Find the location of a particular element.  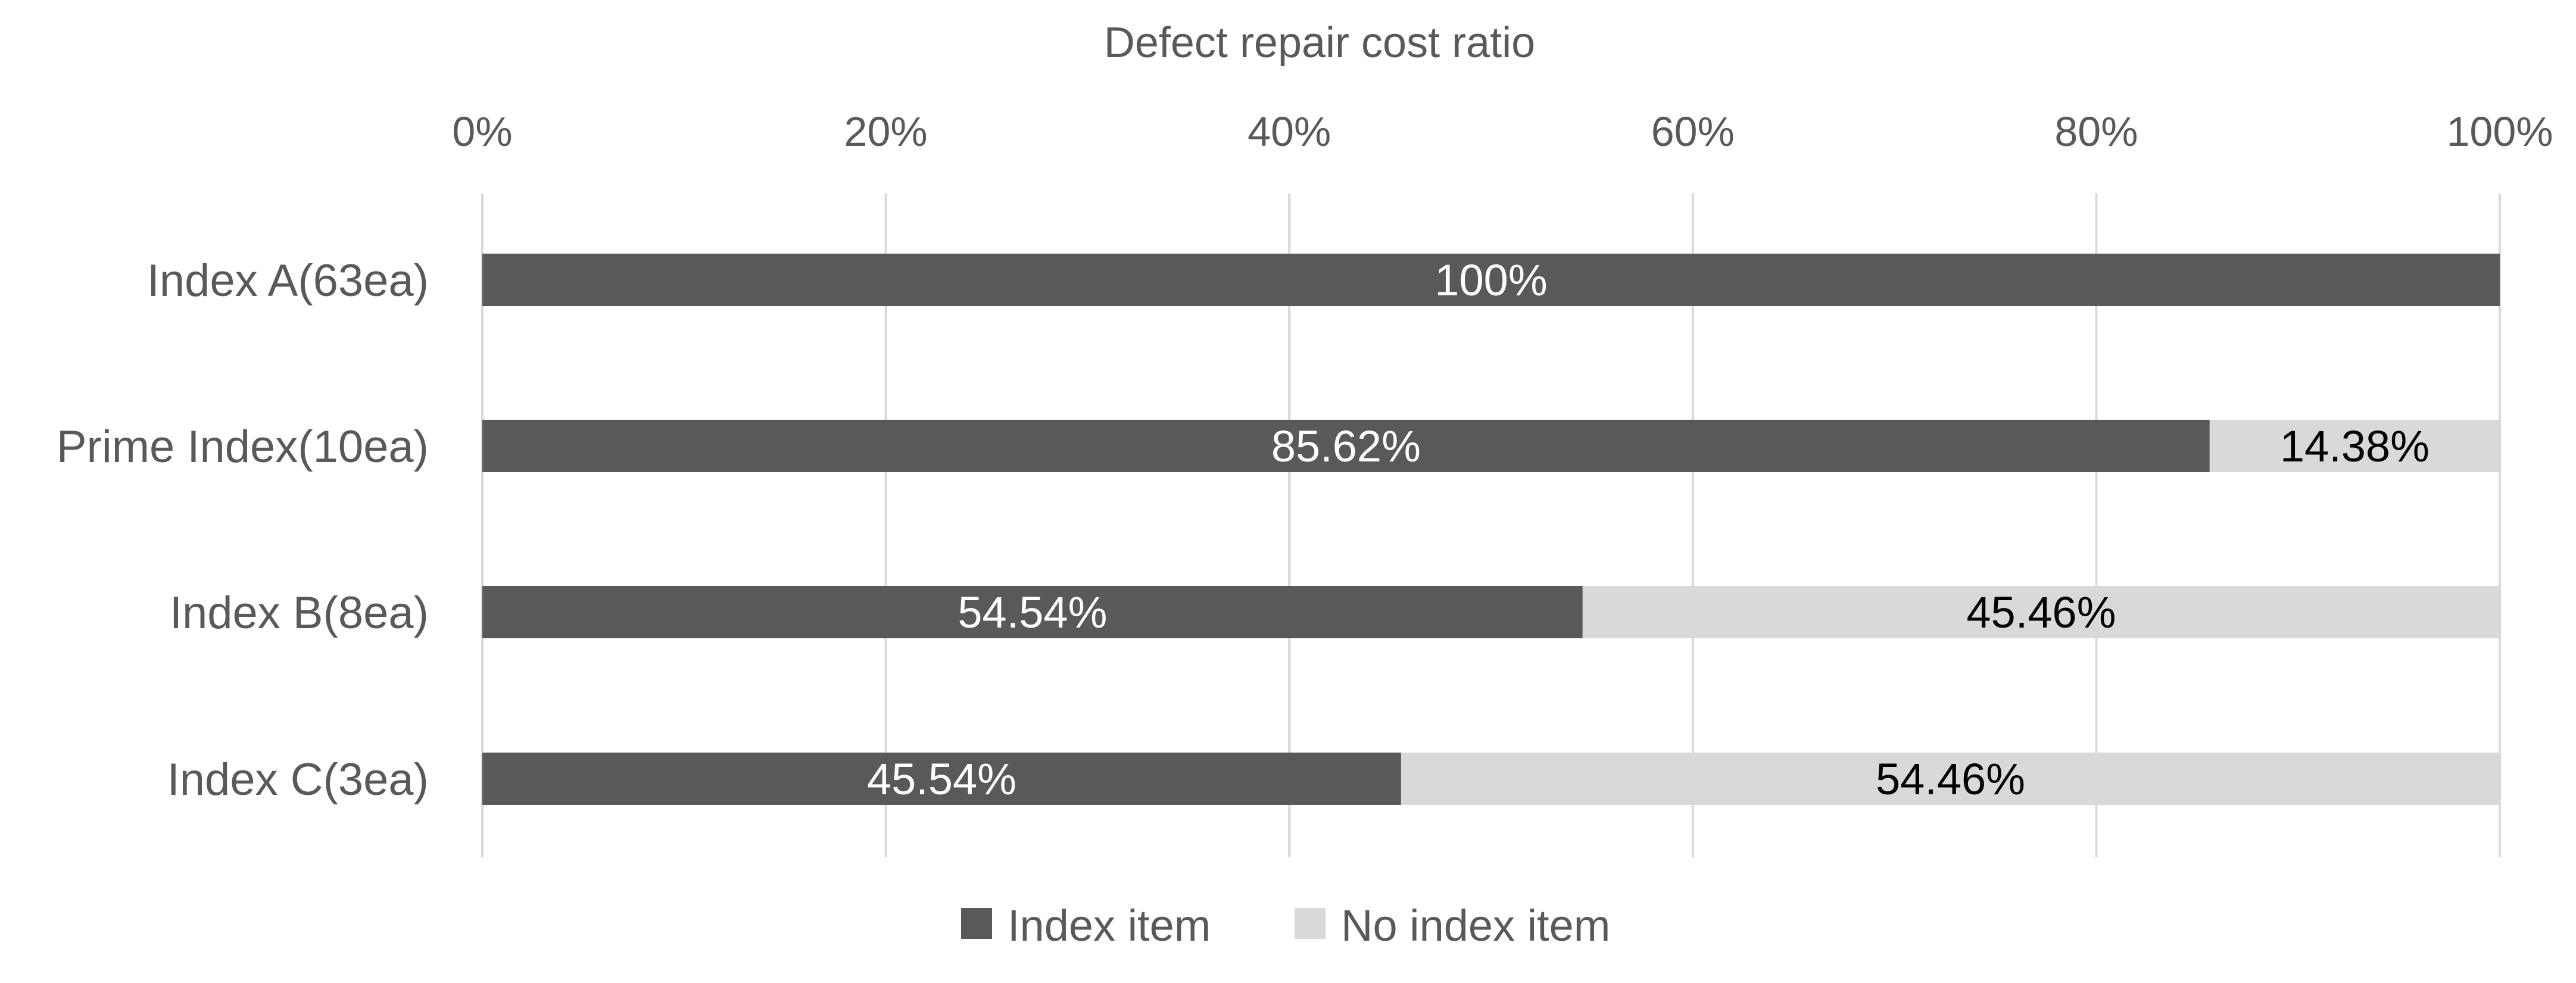

legend: Index item No index item is located at coordinates (1285, 925).